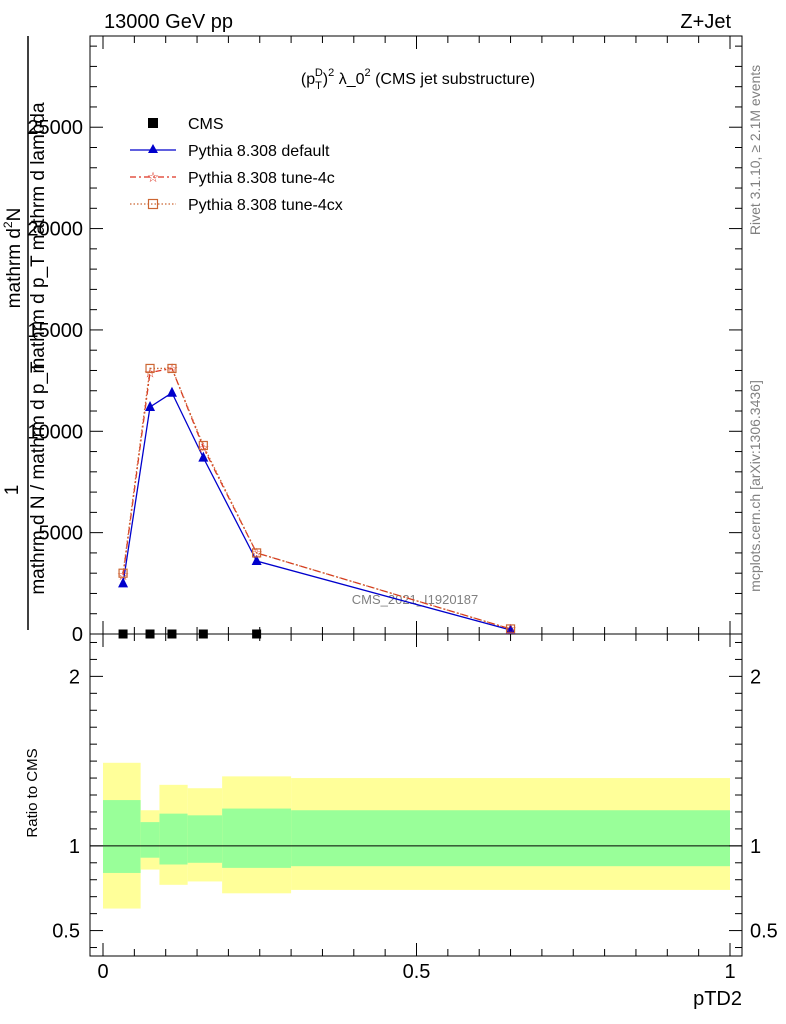 The height and width of the screenshot is (1024, 786). What do you see at coordinates (755, 847) in the screenshot?
I see `ratio-y-tick-label-right: 1` at bounding box center [755, 847].